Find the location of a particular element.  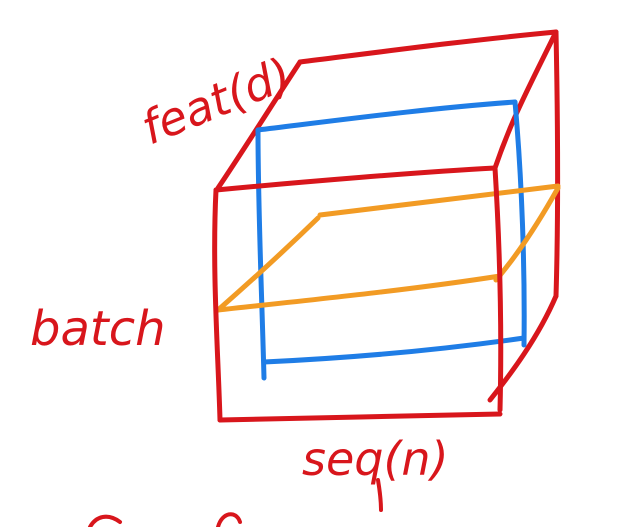

cube-front-top is located at coordinates (355, 179).